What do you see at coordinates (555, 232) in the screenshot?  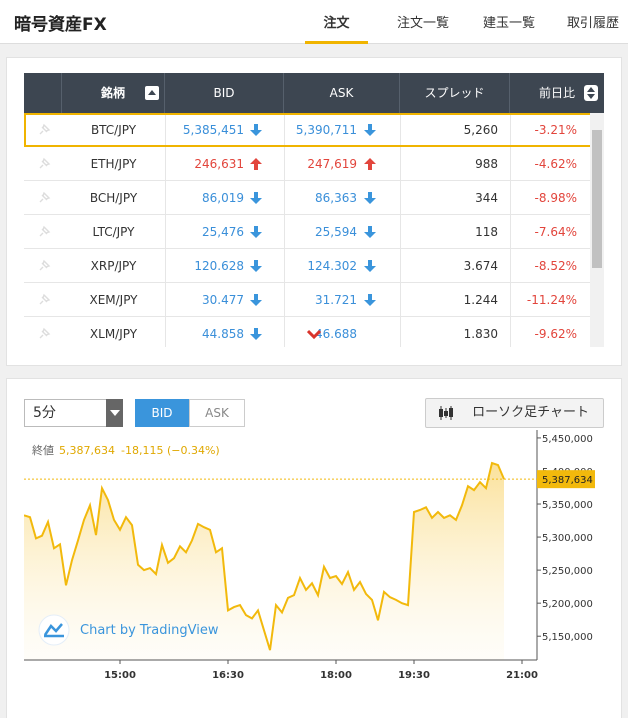 I see `change-cell: -7.64%` at bounding box center [555, 232].